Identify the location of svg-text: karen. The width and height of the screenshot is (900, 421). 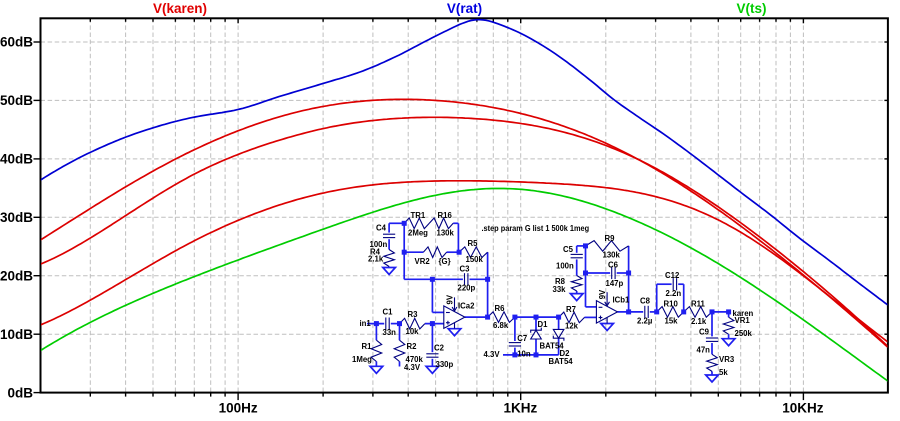
(743, 313).